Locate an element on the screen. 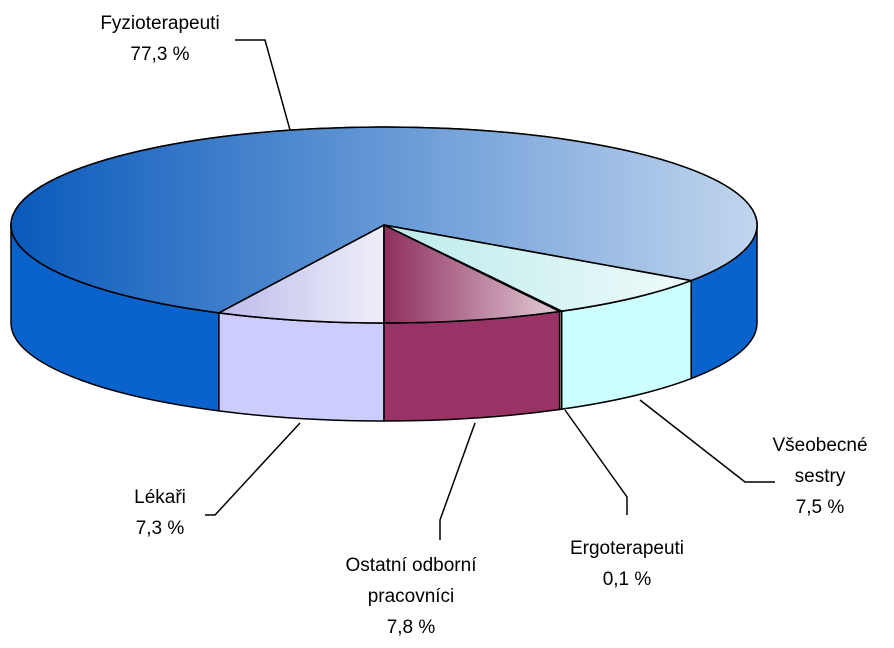 The image size is (894, 648). value-label: 77,3 % is located at coordinates (160, 54).